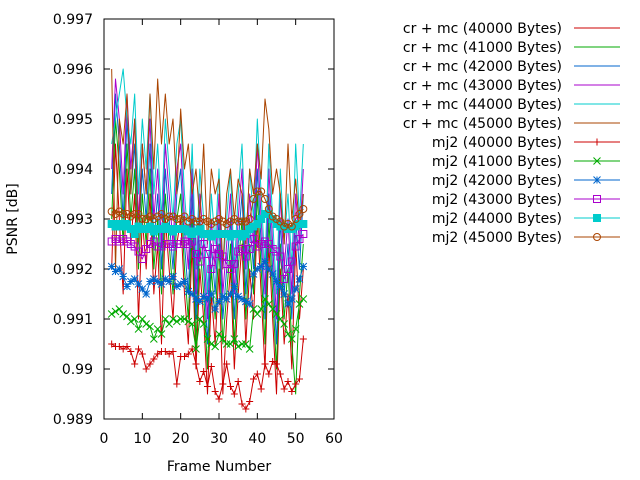 The height and width of the screenshot is (480, 640). I want to click on y-tick-label: 0.994, so click(73, 170).